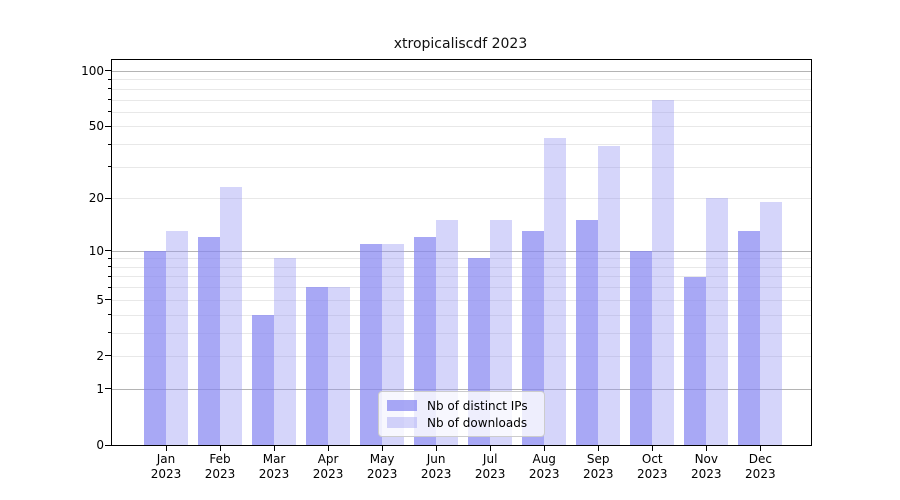 The width and height of the screenshot is (900, 500). I want to click on x-label-month: Jun, so click(436, 459).